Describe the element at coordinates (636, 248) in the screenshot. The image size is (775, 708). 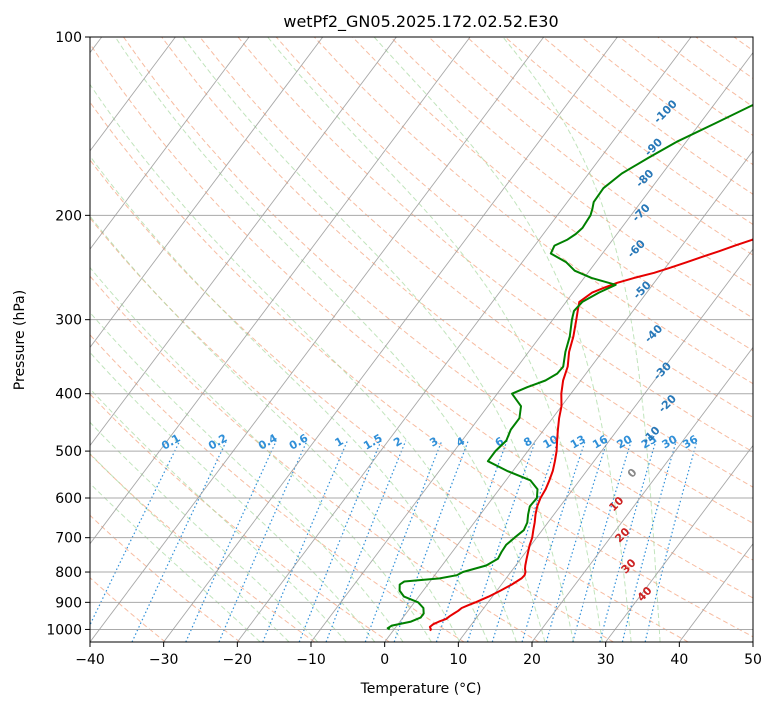
I see `moist-adiabat-label: -60` at that location.